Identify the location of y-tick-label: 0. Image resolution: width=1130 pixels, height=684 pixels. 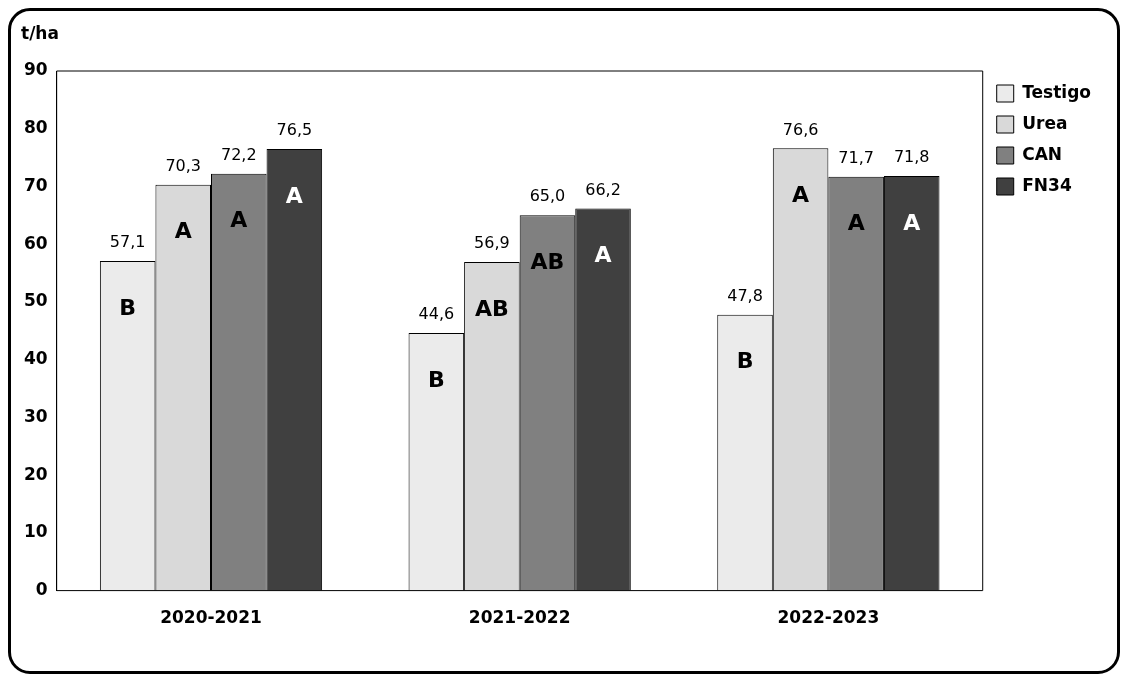
(41, 589).